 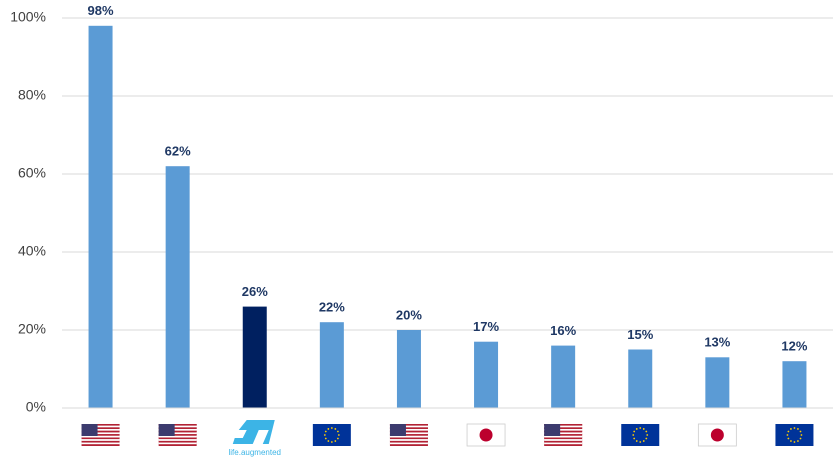 What do you see at coordinates (255, 452) in the screenshot?
I see `x-tick-label: life.augmented` at bounding box center [255, 452].